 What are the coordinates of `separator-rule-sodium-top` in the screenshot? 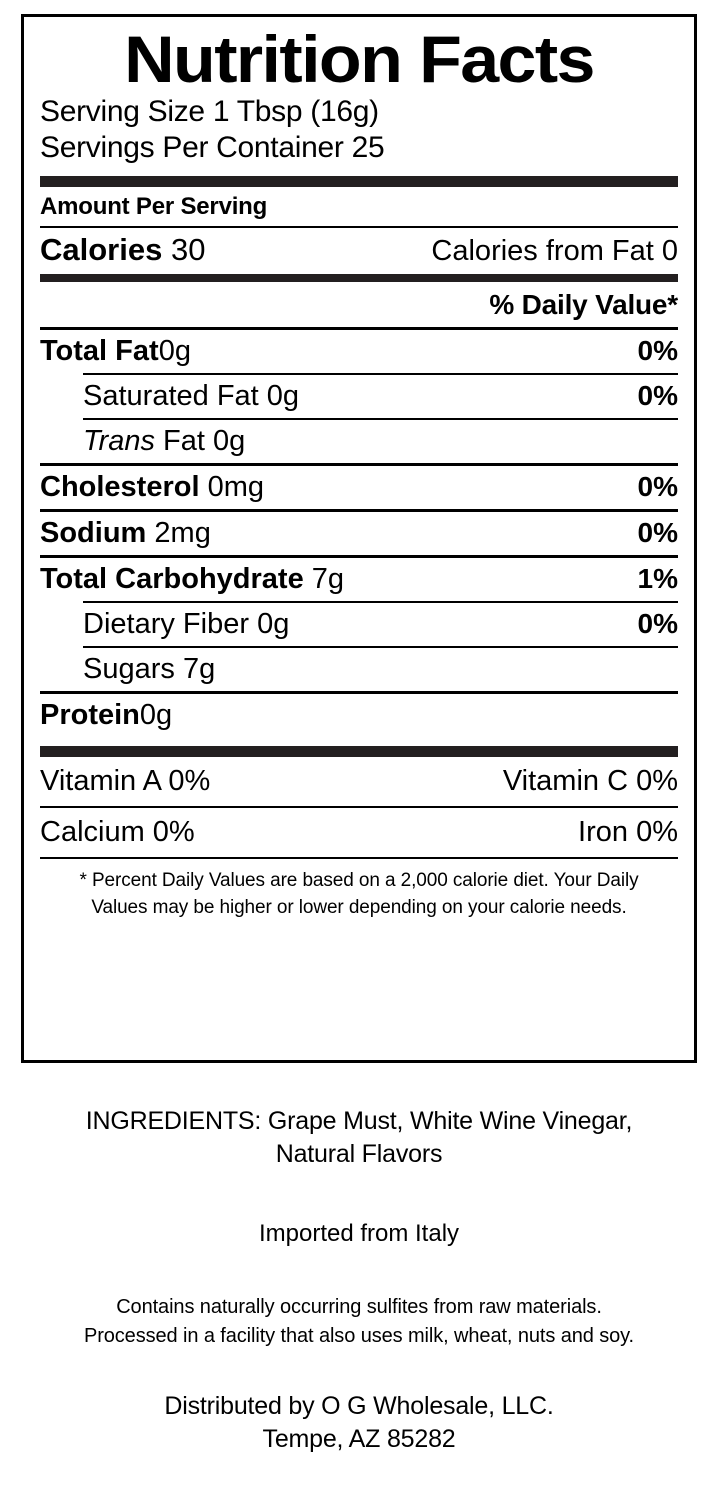 It's located at (359, 510).